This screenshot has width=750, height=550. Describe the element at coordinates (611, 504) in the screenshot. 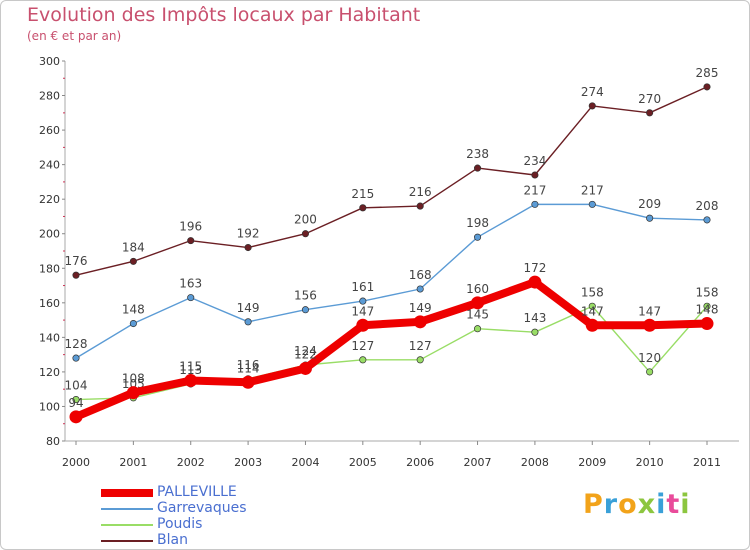

I see `brand-letter: r` at that location.